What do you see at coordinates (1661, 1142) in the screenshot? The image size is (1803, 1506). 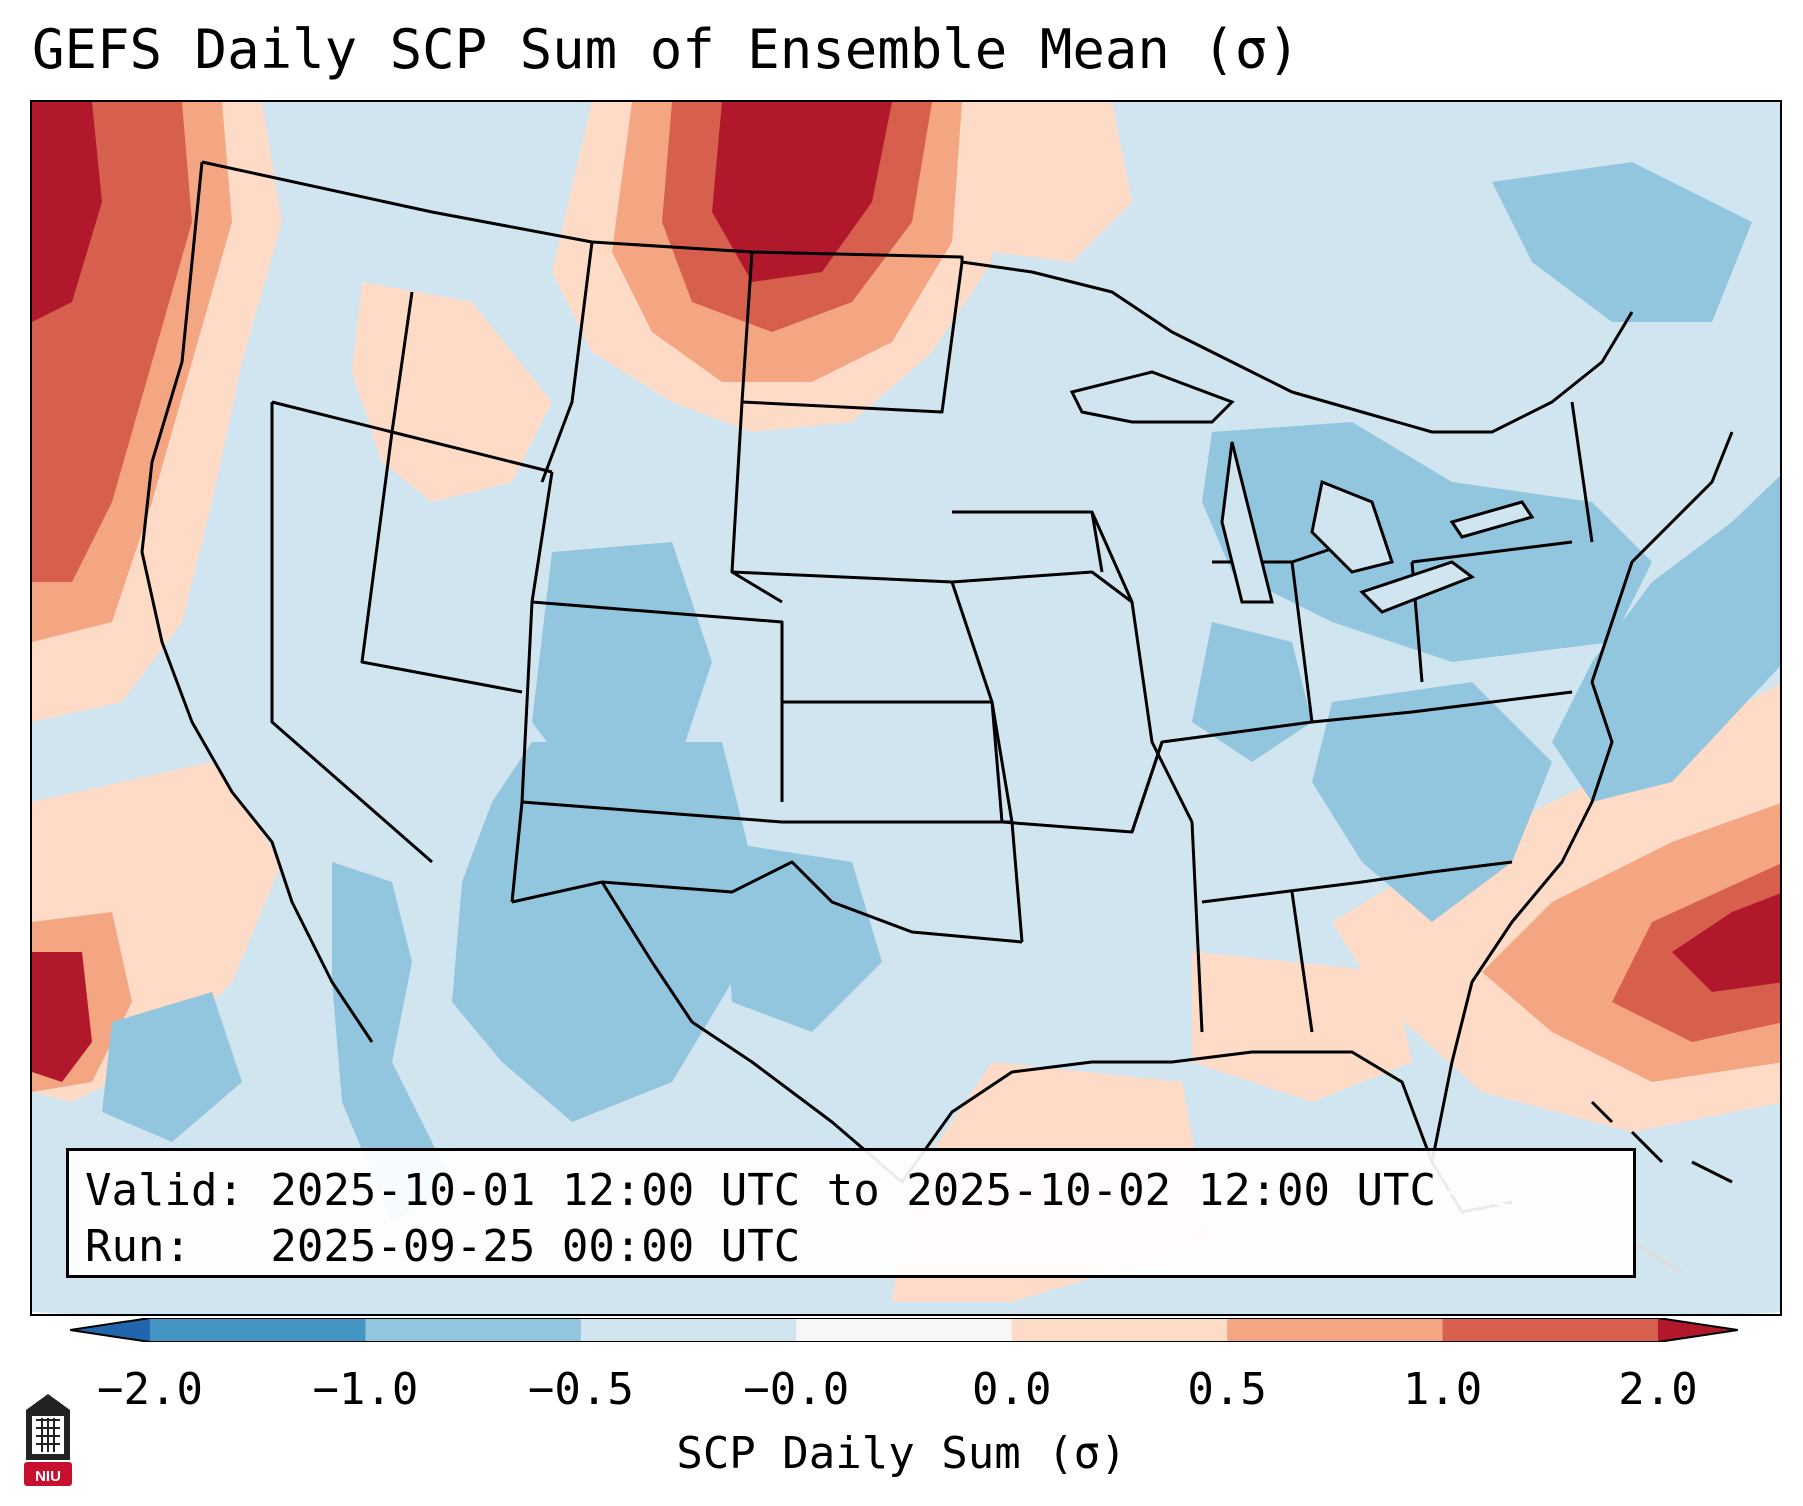 I see `bahamas` at bounding box center [1661, 1142].